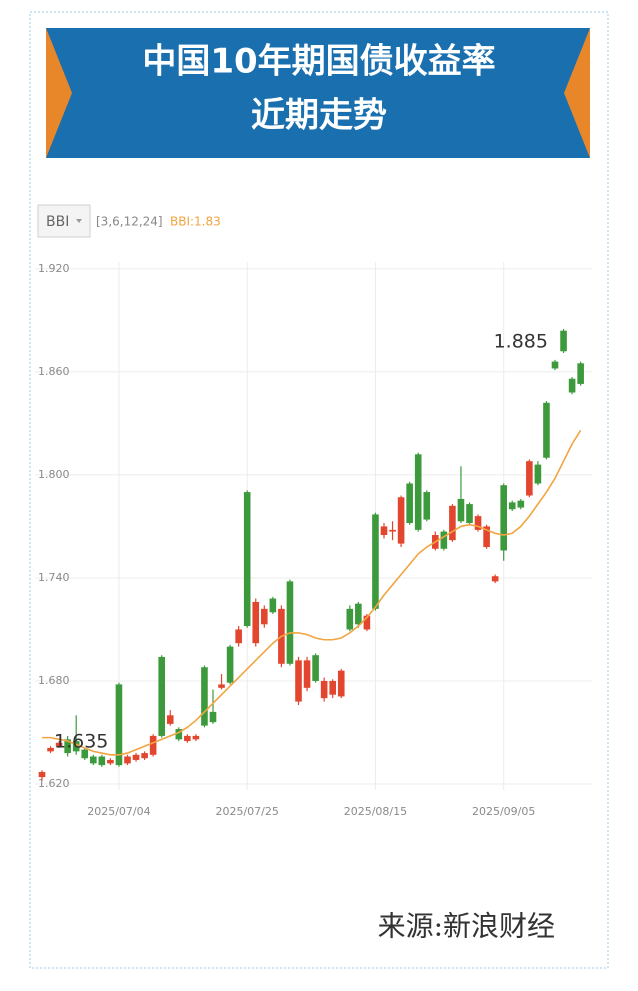  Describe the element at coordinates (521, 342) in the screenshot. I see `annotation: 1.885` at that location.